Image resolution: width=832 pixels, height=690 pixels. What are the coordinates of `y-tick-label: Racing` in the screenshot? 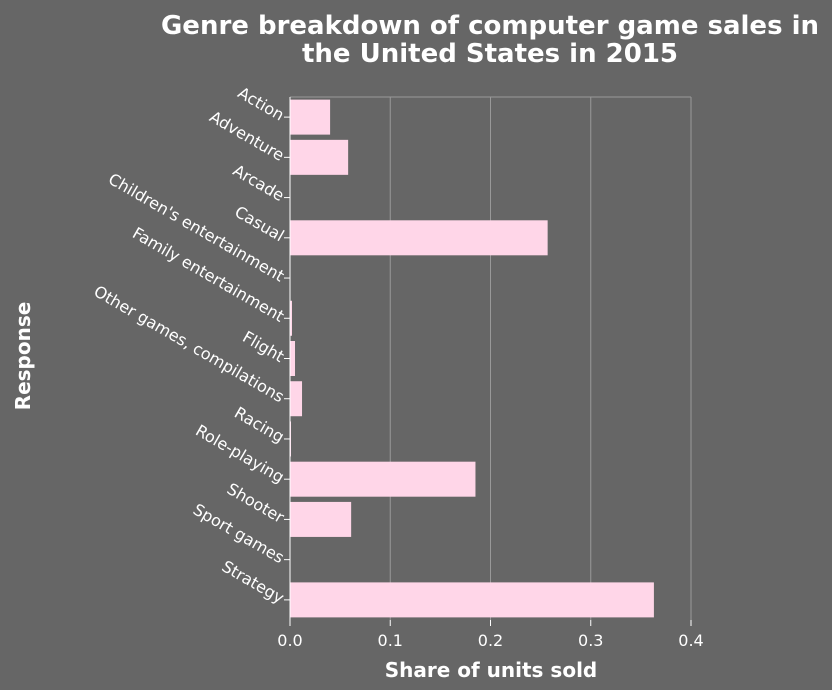 It's located at (259, 425).